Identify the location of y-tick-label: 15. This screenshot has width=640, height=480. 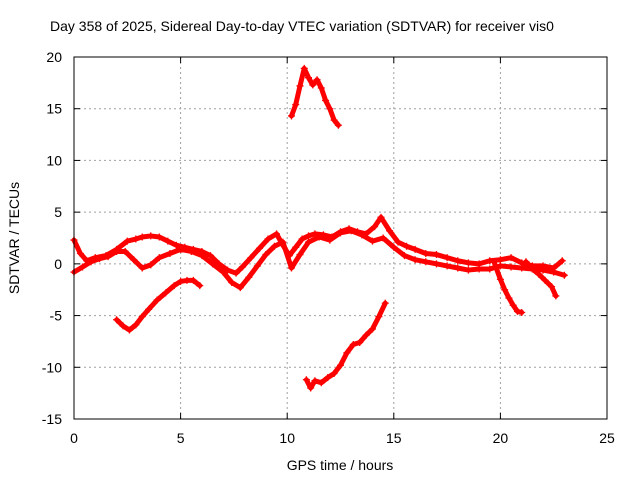
(54, 109).